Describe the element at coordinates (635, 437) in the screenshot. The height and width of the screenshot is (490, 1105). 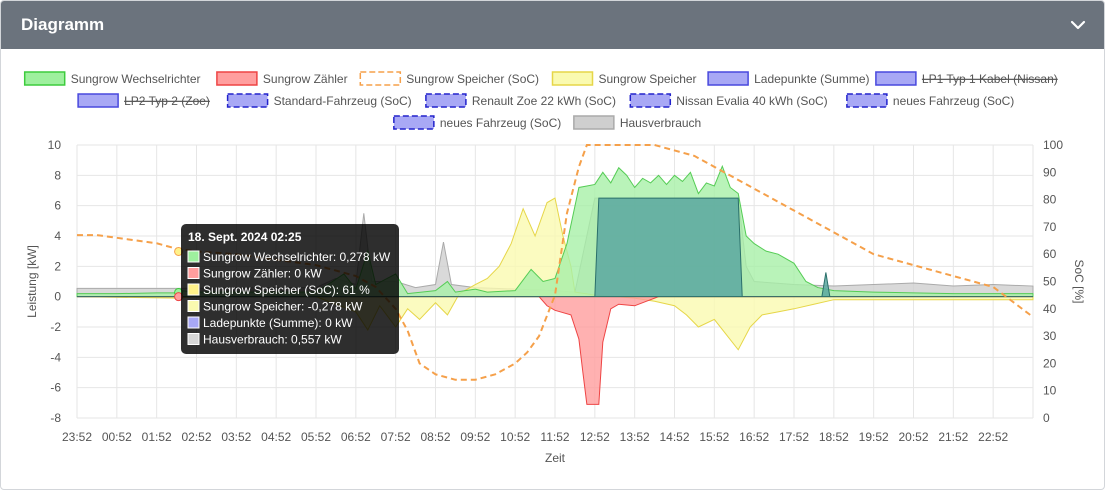
I see `x-tick-label: 13:52` at that location.